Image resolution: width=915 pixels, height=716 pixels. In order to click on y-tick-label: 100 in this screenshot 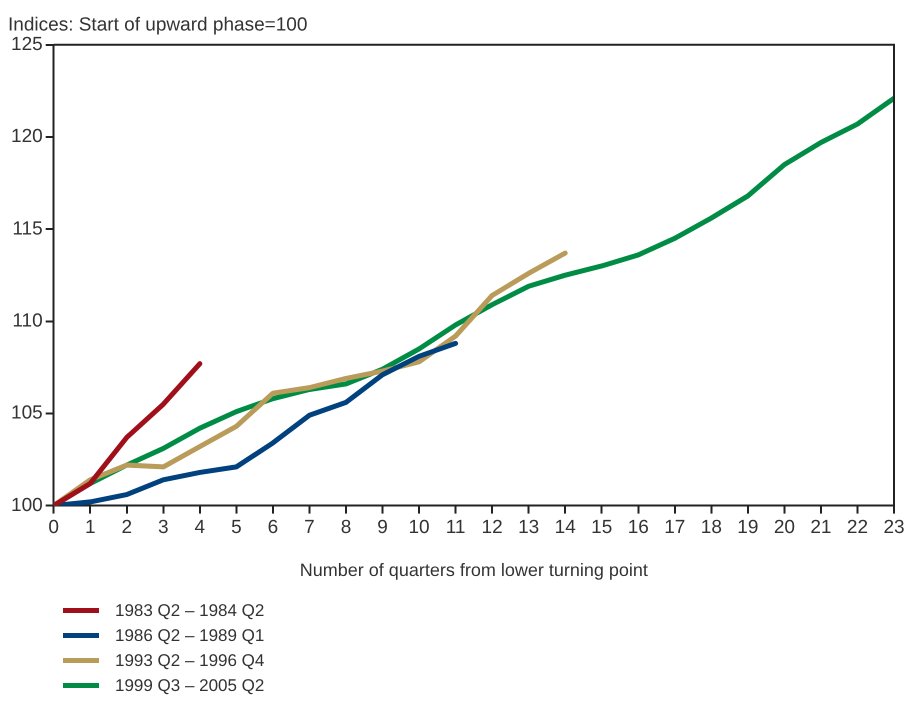, I will do `click(27, 505)`.